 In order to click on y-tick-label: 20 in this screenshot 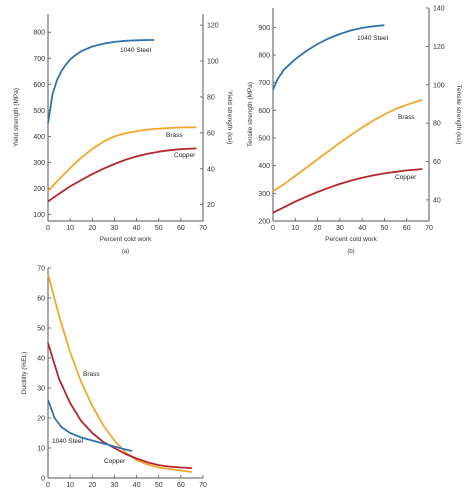, I will do `click(41, 419)`.